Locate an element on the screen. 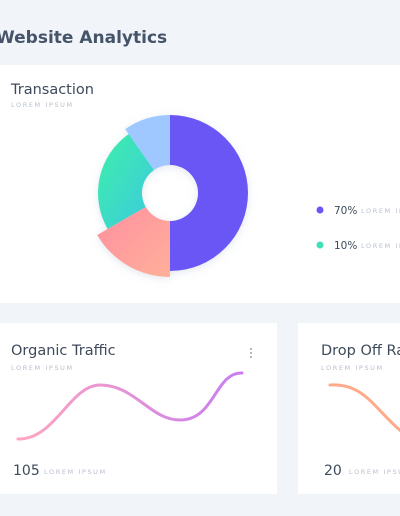  card-title: Organic Traffic is located at coordinates (63, 351).